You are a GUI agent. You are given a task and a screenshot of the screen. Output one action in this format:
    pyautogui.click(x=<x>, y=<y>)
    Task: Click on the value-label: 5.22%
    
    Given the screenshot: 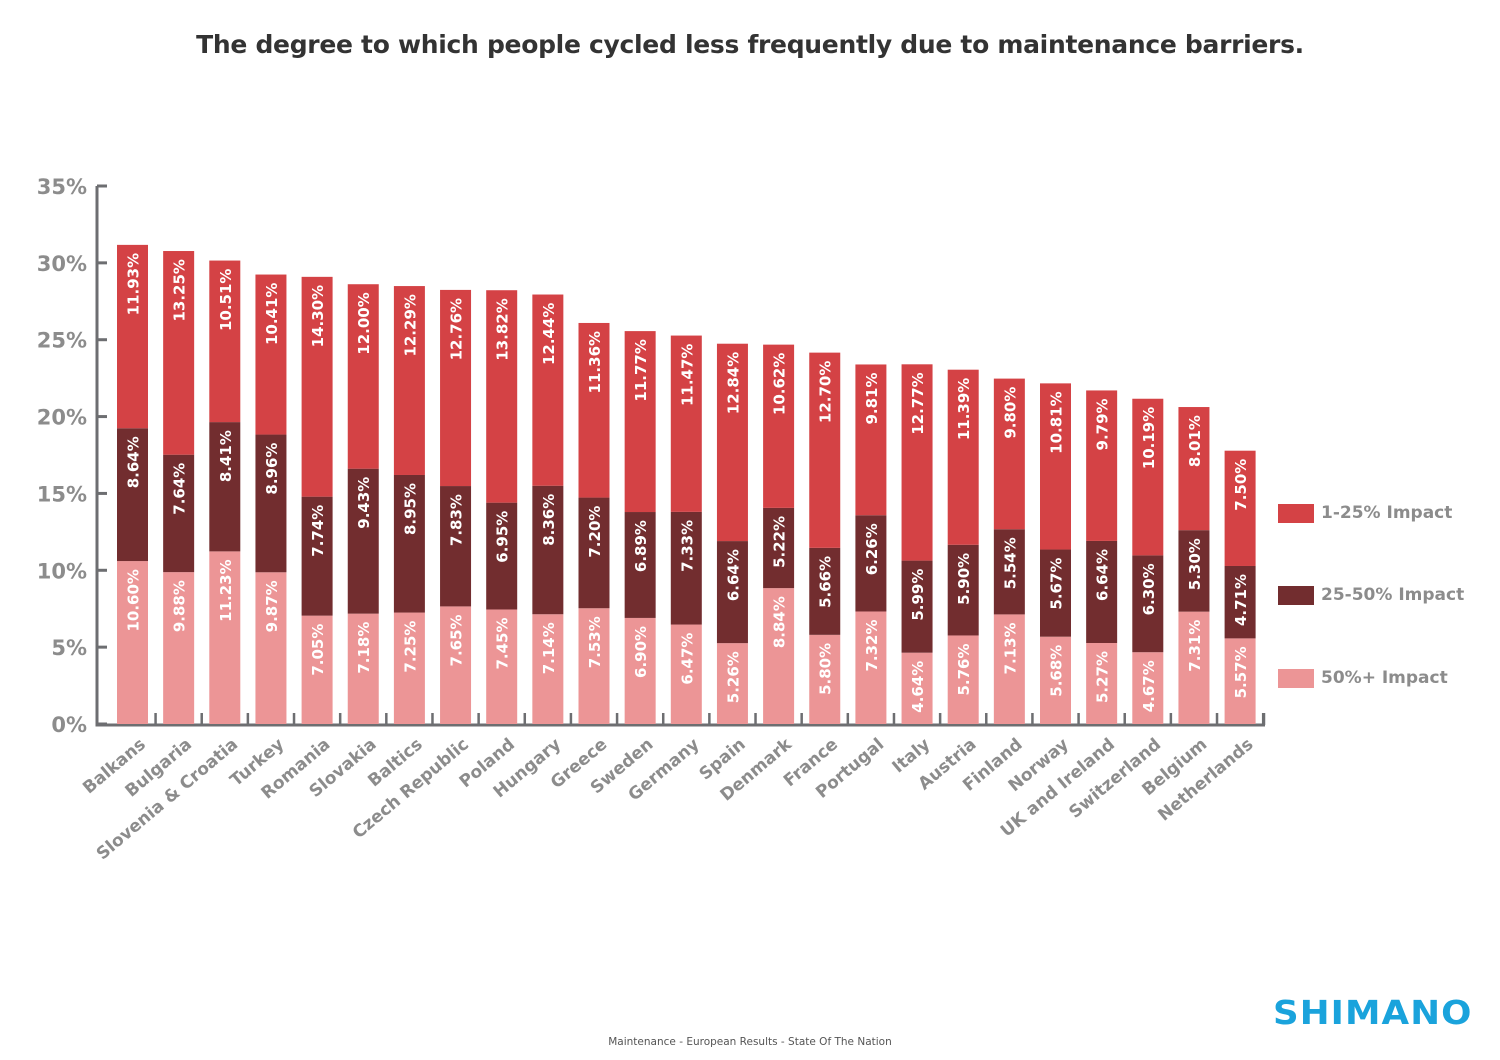 What is the action you would take?
    pyautogui.click(x=780, y=542)
    